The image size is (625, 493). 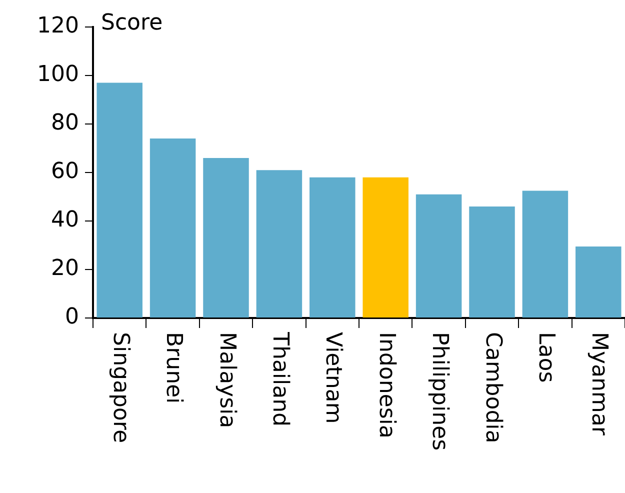 What do you see at coordinates (58, 75) in the screenshot?
I see `y-tick-label: 100` at bounding box center [58, 75].